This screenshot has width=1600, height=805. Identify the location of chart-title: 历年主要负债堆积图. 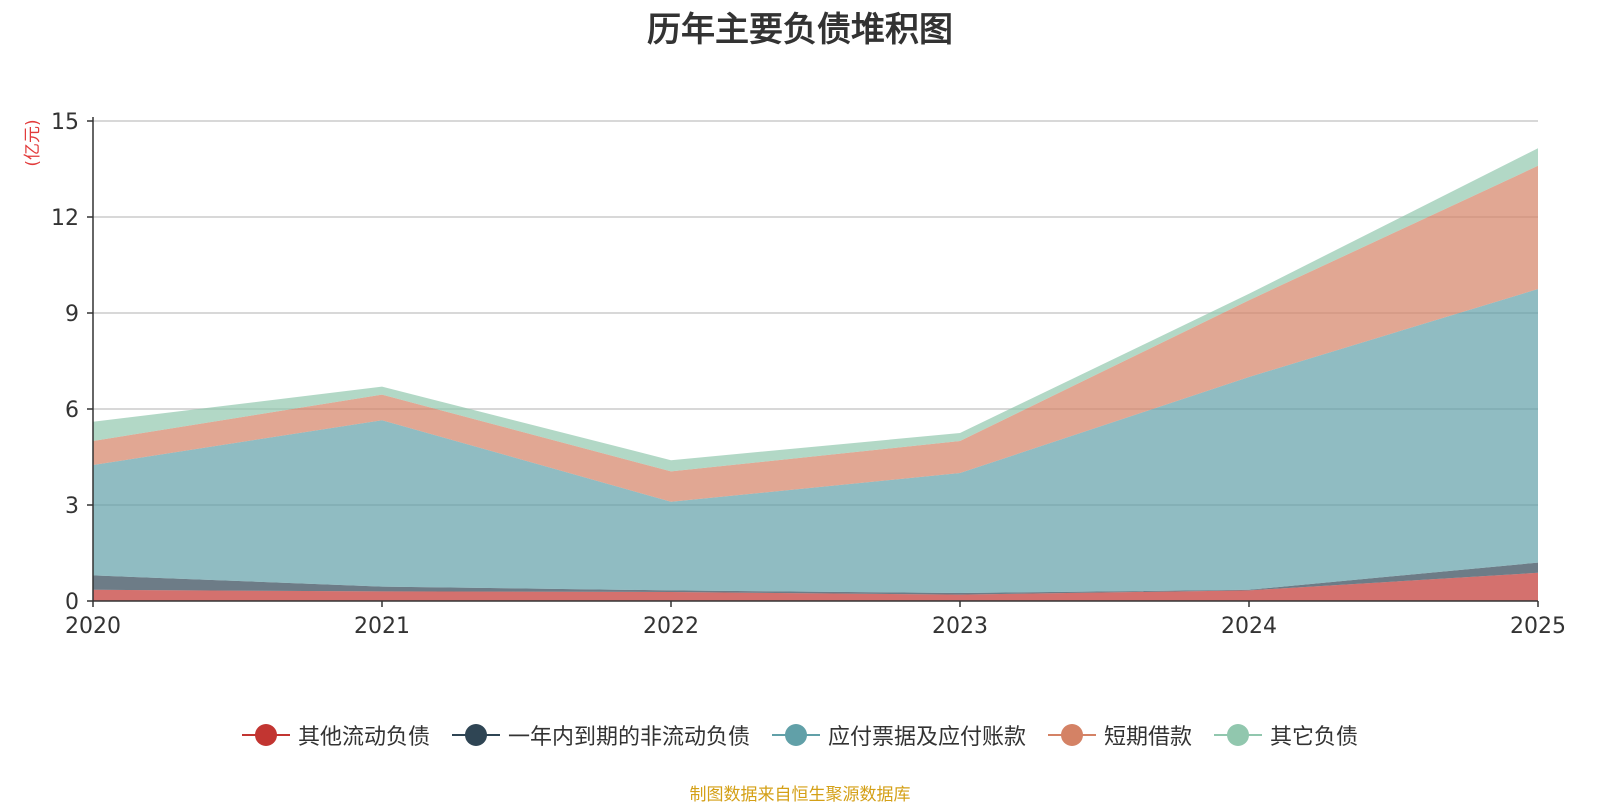
(800, 30).